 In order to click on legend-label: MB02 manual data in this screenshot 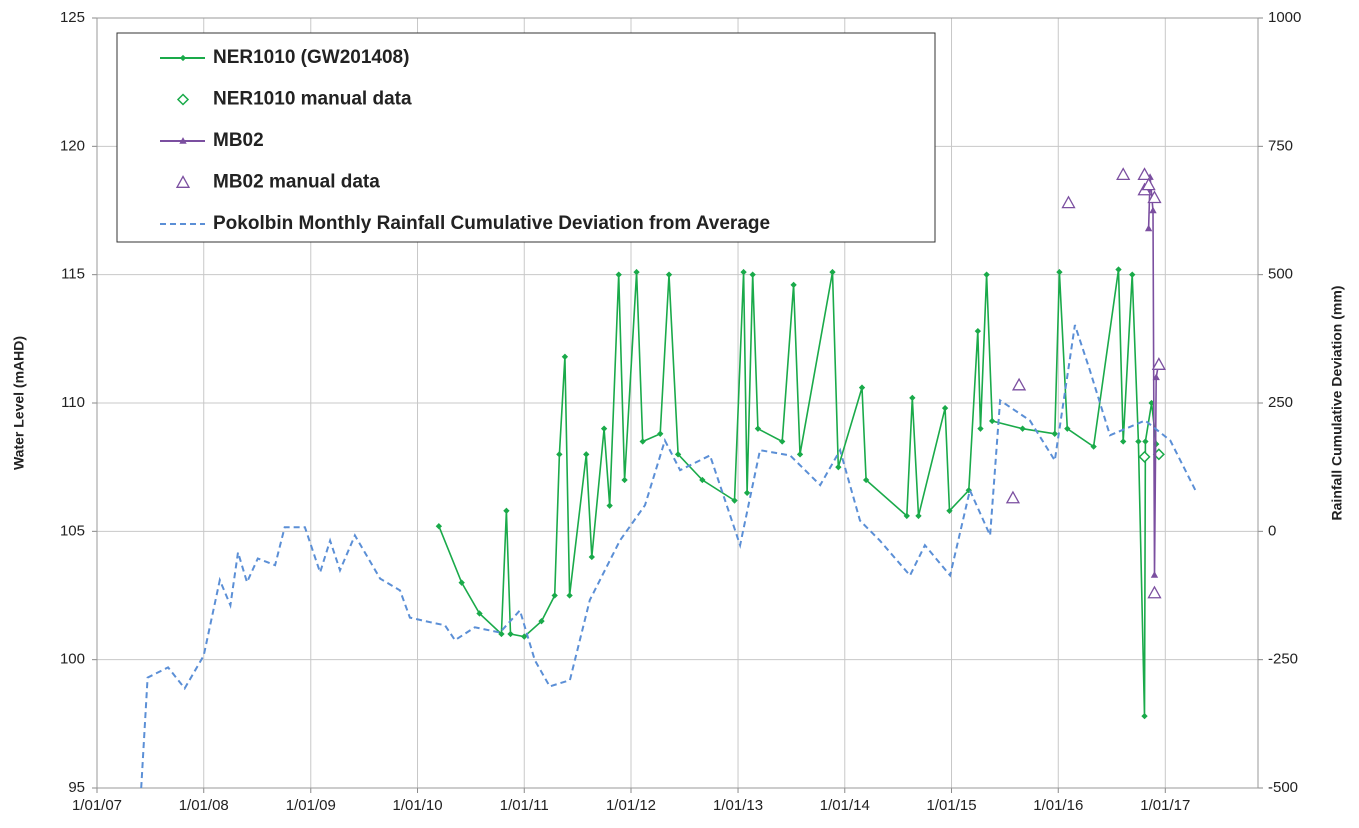, I will do `click(296, 182)`.